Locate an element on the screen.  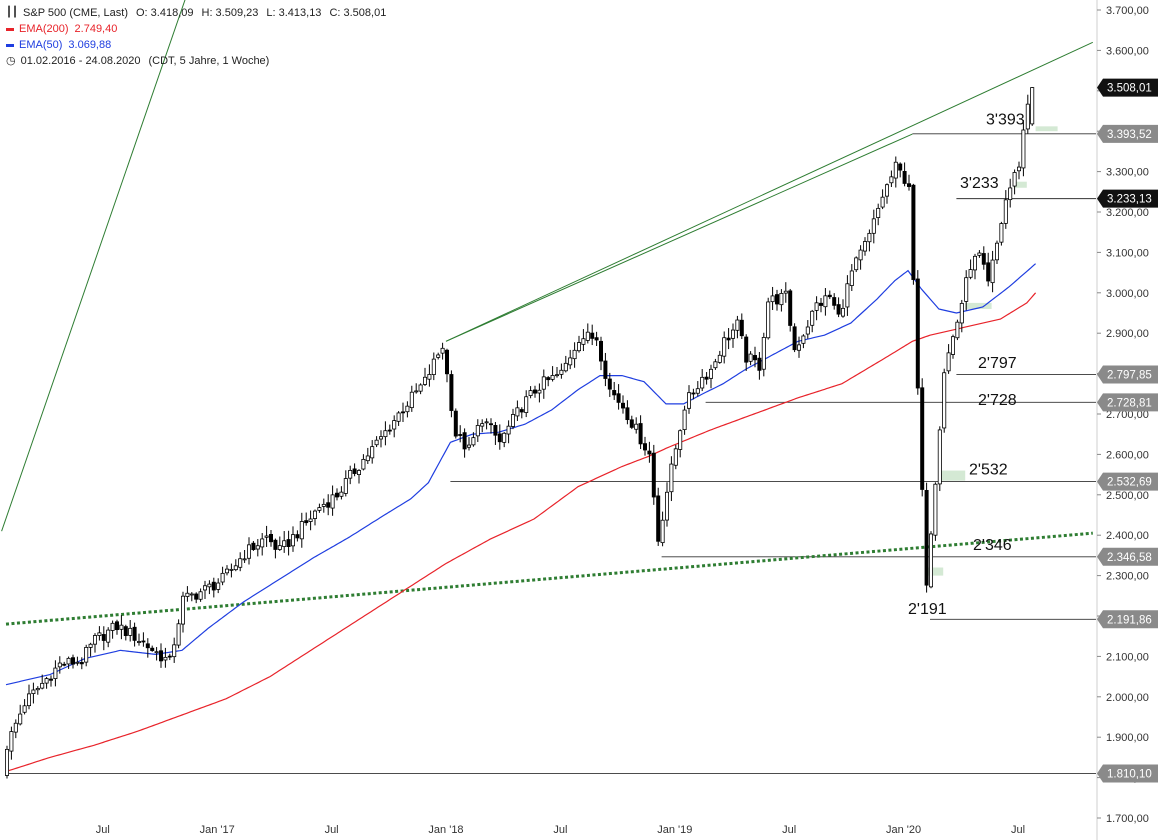
y-tick-label: 3.200,00 is located at coordinates (1127, 213).